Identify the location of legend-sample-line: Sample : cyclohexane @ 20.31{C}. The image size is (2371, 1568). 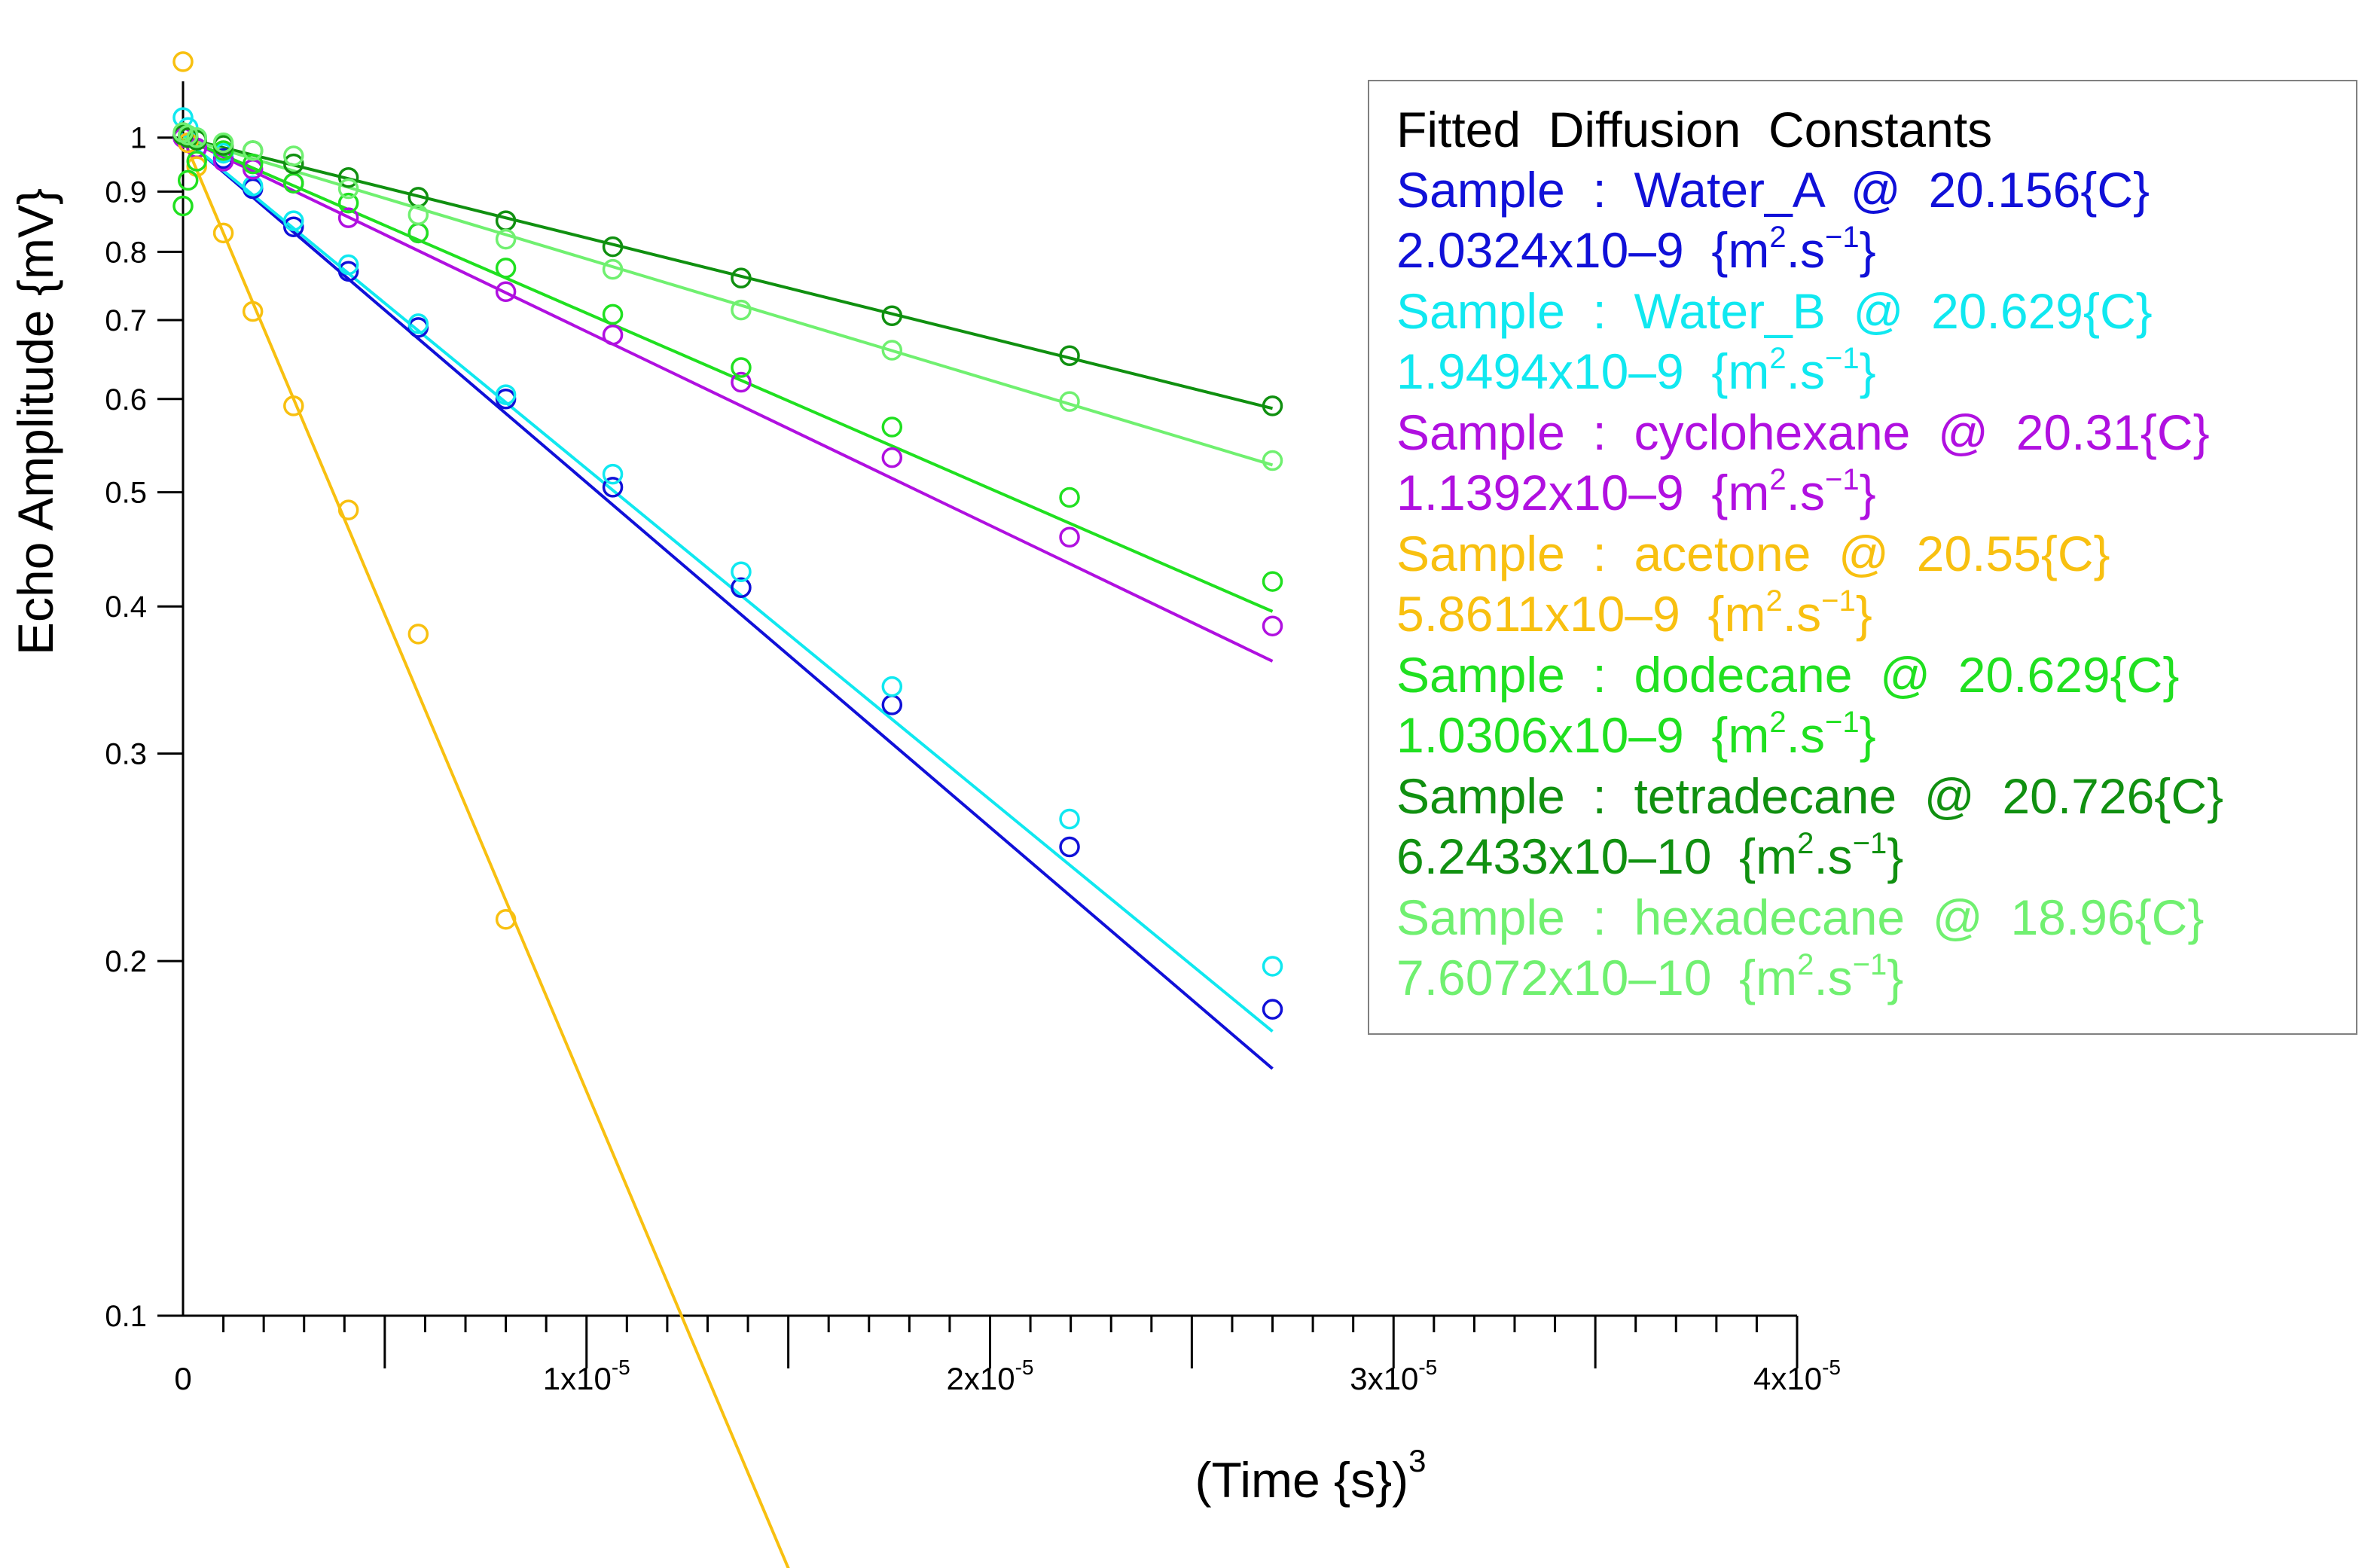
(1803, 432).